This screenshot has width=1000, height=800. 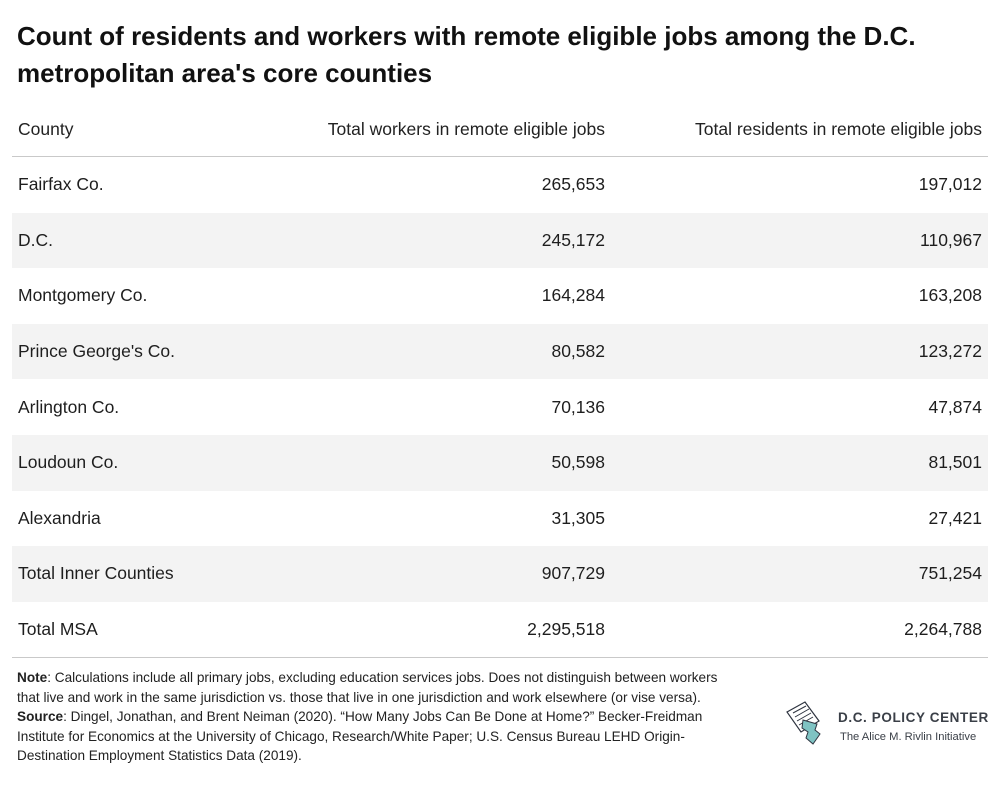 What do you see at coordinates (573, 295) in the screenshot?
I see `workers-cell: 164,284` at bounding box center [573, 295].